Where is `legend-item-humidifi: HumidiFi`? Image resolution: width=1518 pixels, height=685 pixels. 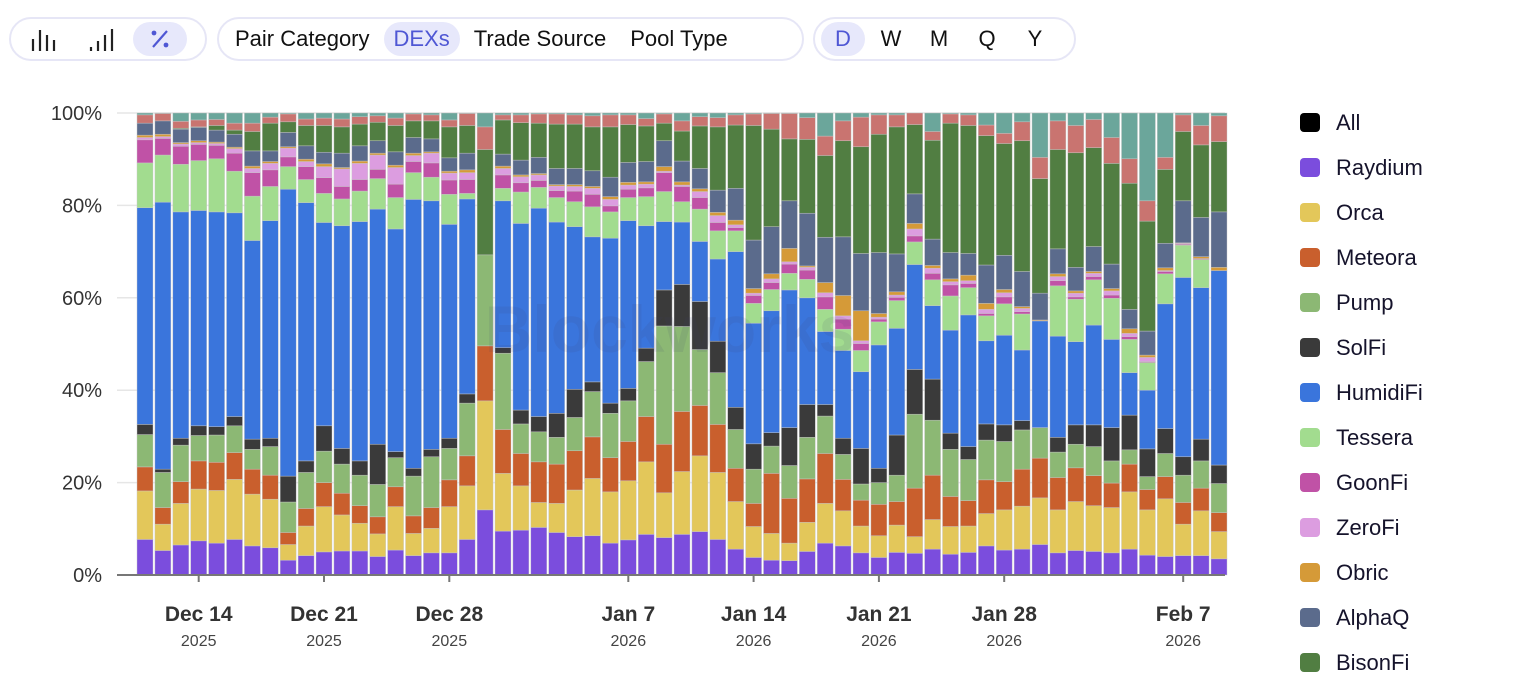 legend-item-humidifi: HumidiFi is located at coordinates (1361, 392).